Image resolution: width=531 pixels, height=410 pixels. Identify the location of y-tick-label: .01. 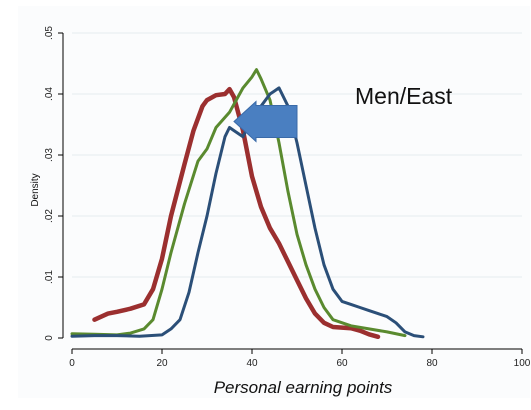
(49, 277).